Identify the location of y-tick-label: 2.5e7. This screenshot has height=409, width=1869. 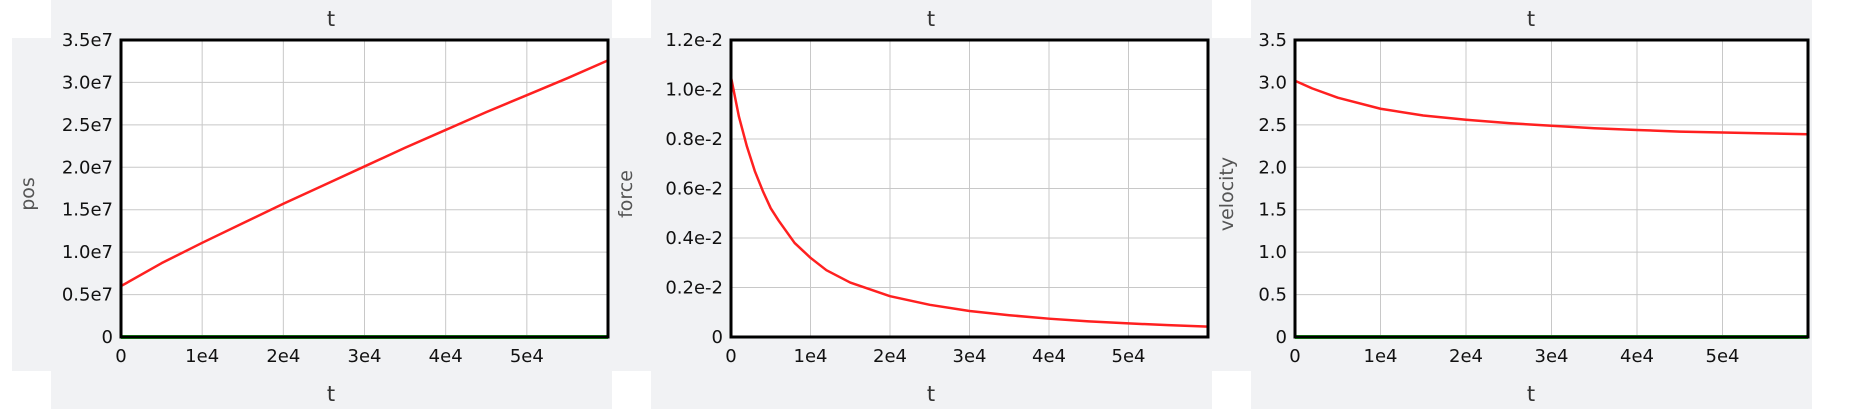
(87, 125).